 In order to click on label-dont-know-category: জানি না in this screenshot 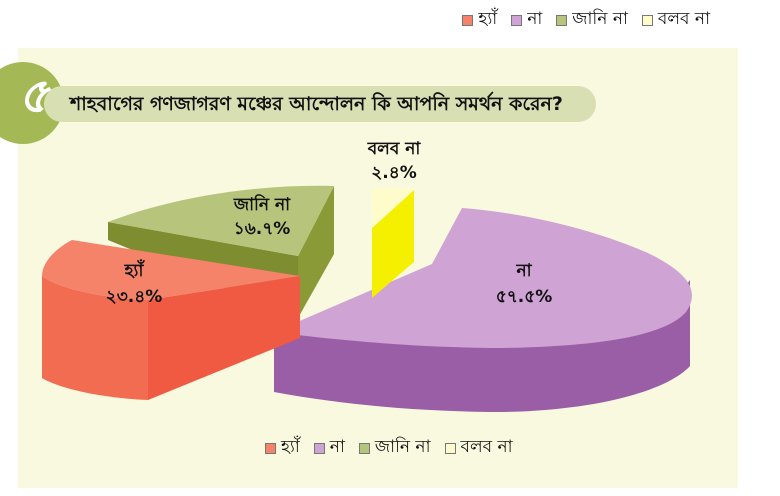, I will do `click(262, 204)`.